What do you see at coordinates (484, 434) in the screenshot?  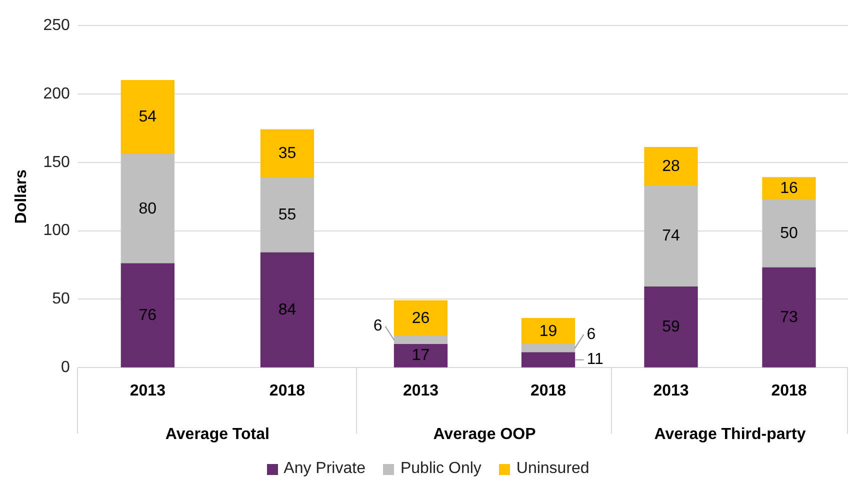 I see `x-axis-title: Average OOP` at bounding box center [484, 434].